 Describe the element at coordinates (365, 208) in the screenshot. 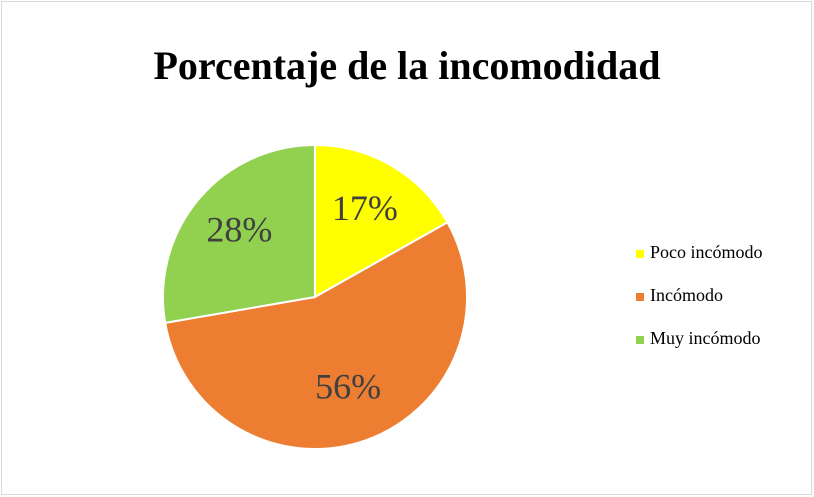

I see `data-label: 17%` at that location.